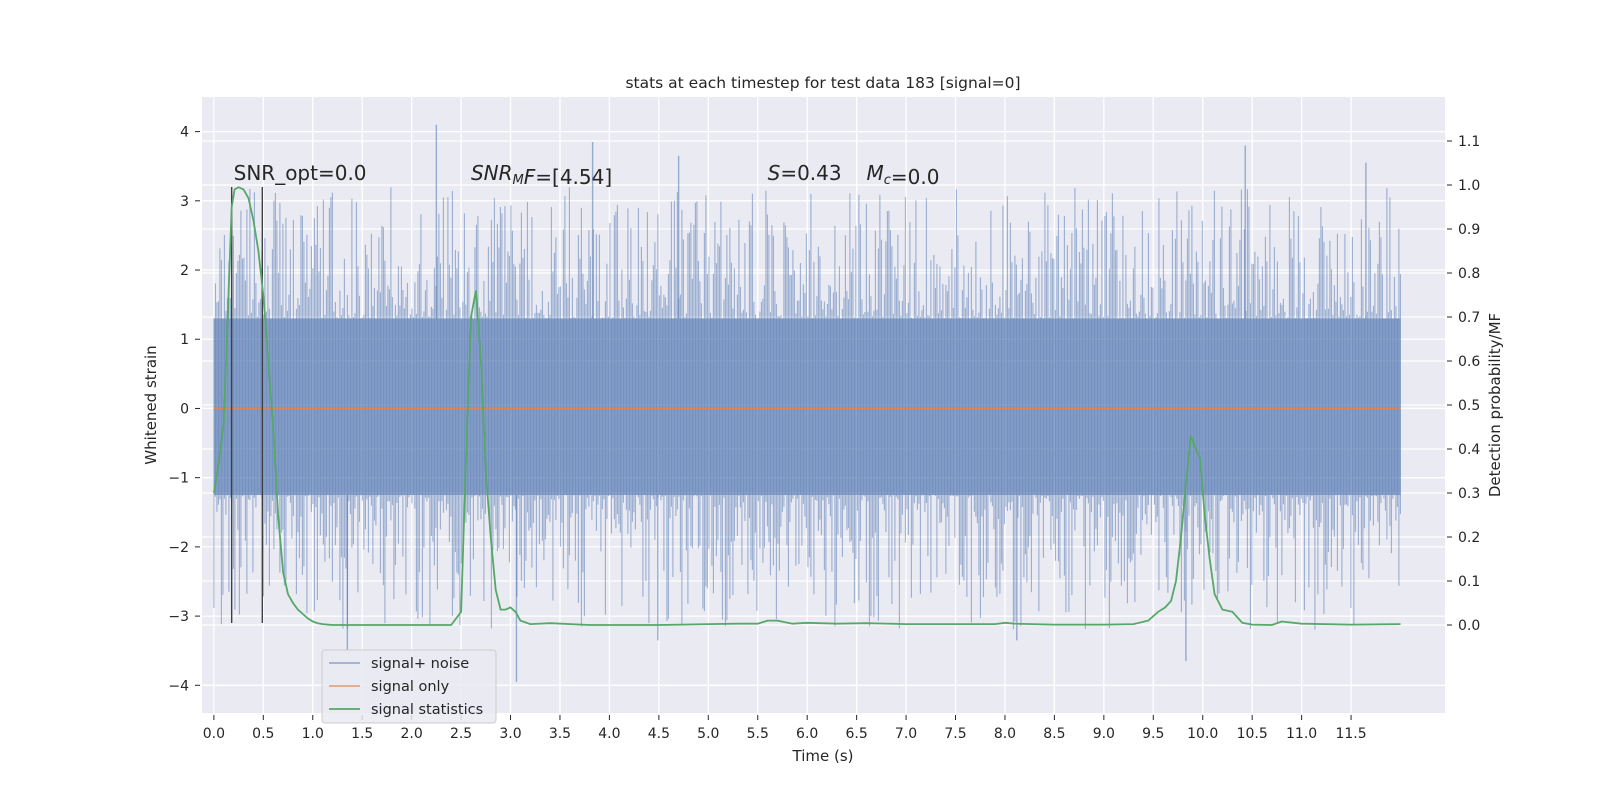 The image size is (1600, 800). I want to click on y-tick-label: 4, so click(184, 133).